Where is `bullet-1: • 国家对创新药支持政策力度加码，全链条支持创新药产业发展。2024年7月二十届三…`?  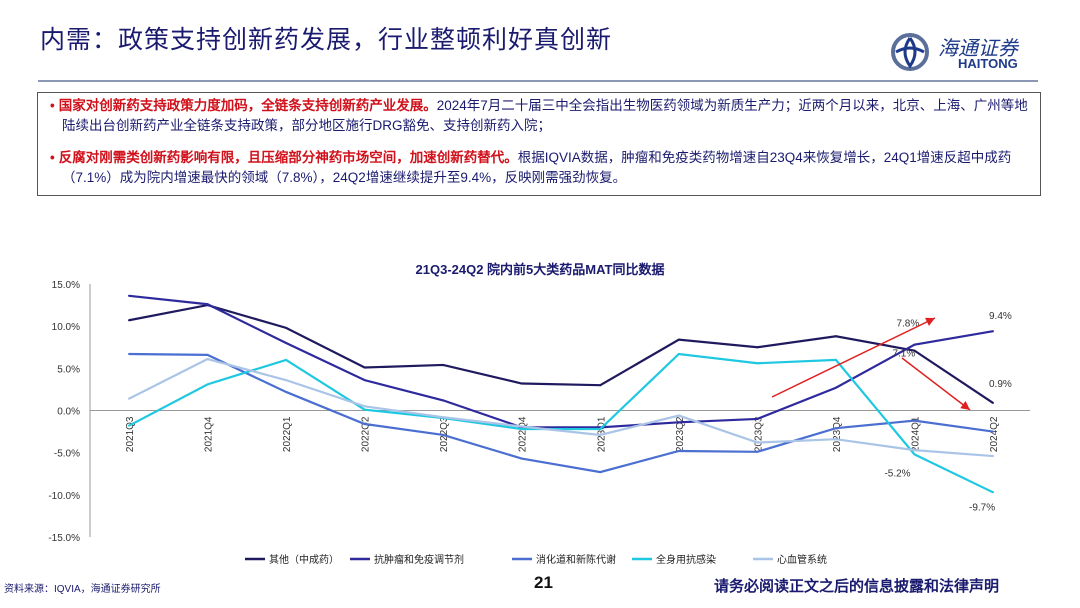 bullet-1: • 国家对创新药支持政策力度加码，全链条支持创新药产业发展。2024年7月二十届三… is located at coordinates (539, 115).